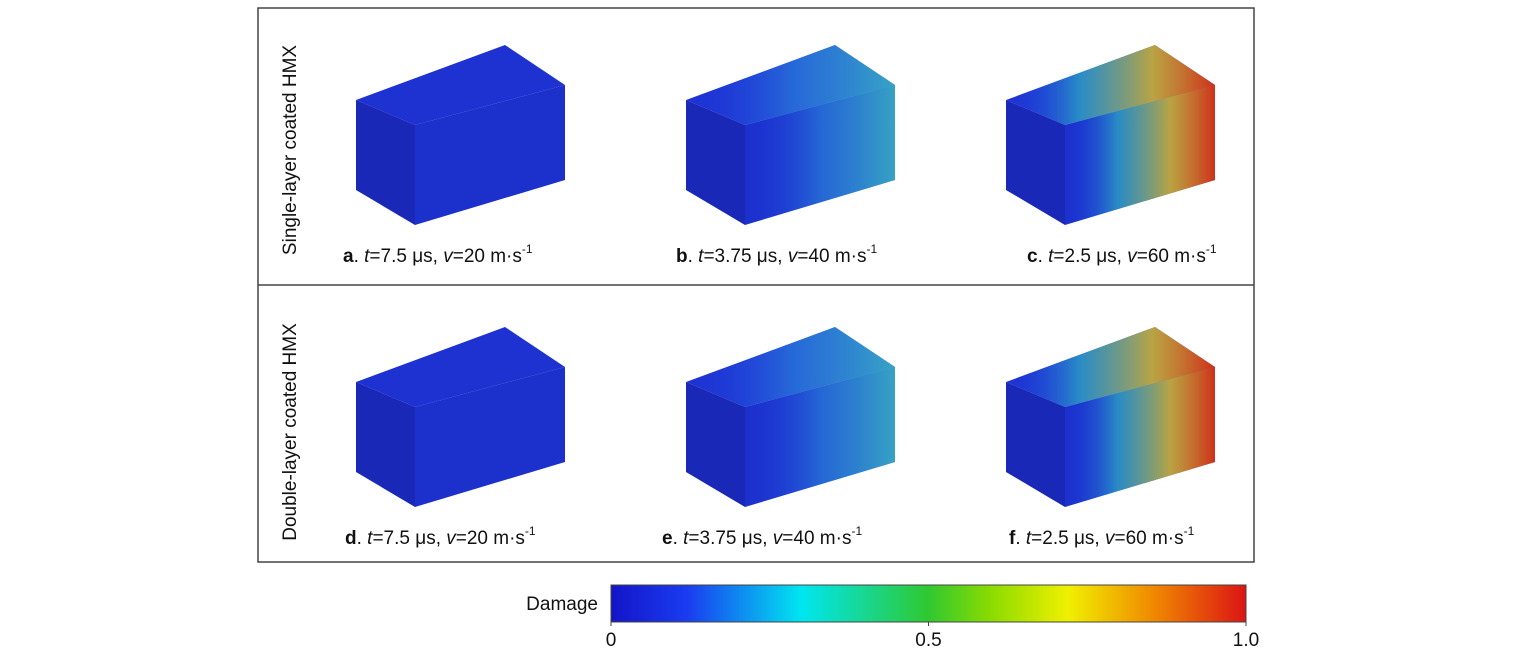  What do you see at coordinates (1012, 538) in the screenshot?
I see `caption-part: f` at bounding box center [1012, 538].